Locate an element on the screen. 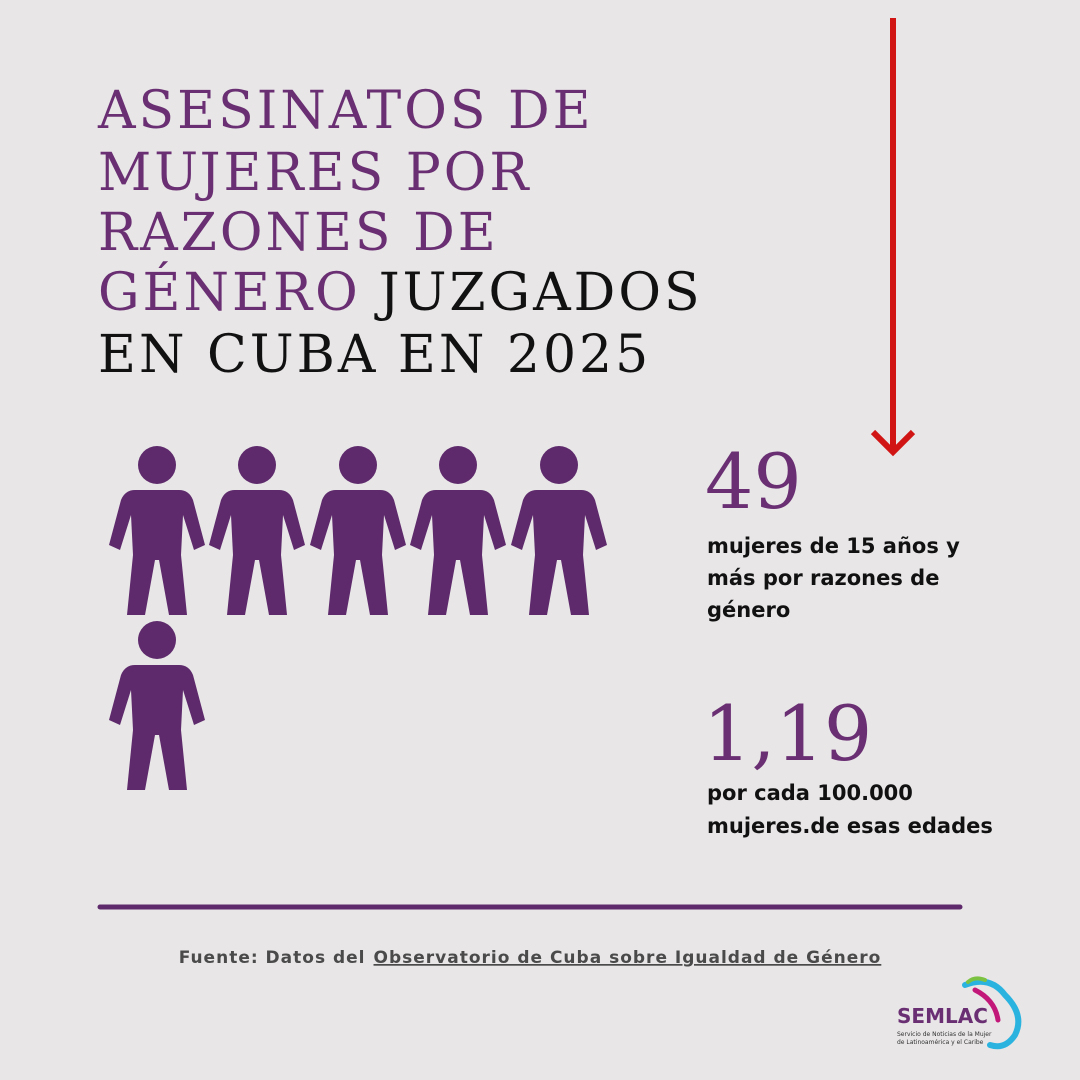  stat-number: 1,19 is located at coordinates (787, 733).